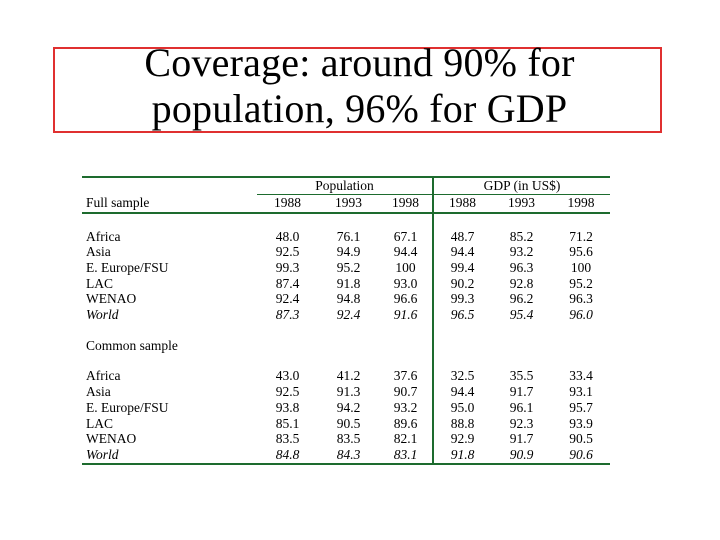 The width and height of the screenshot is (720, 540). I want to click on table-cell: 90.6, so click(581, 455).